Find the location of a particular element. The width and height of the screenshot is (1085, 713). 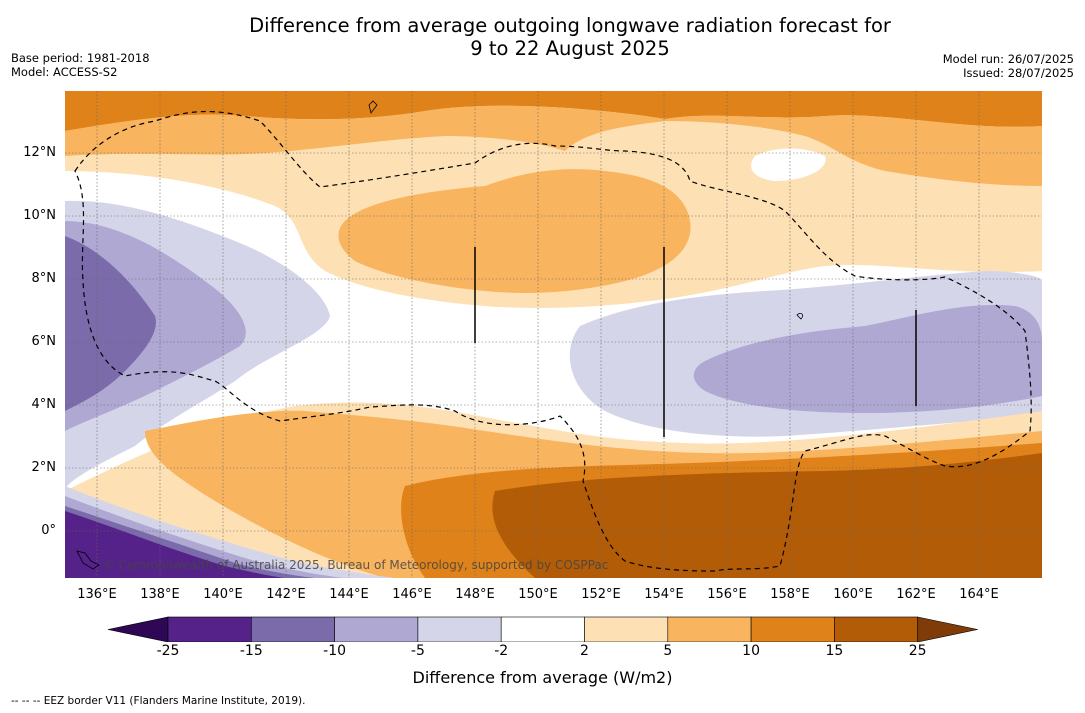

lon-label-144e: 144°E is located at coordinates (349, 594).